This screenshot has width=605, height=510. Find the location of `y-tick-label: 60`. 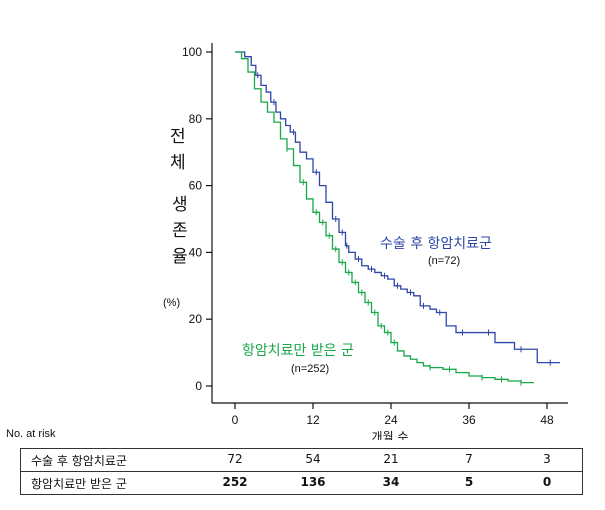

y-tick-label: 60 is located at coordinates (196, 186).